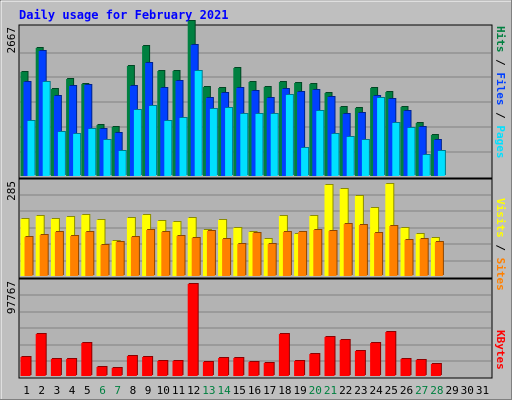 The image size is (512, 404). Describe the element at coordinates (328, 230) in the screenshot. I see `bar-visits` at that location.